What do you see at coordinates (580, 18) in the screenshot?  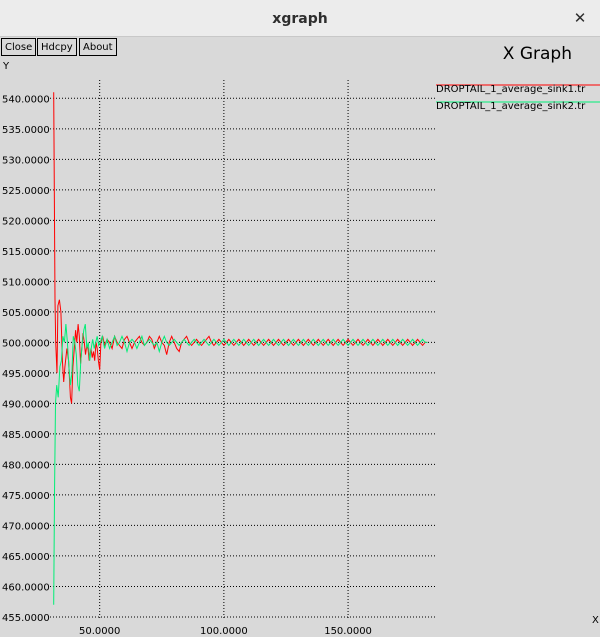 I see `close-icon: ✕` at bounding box center [580, 18].